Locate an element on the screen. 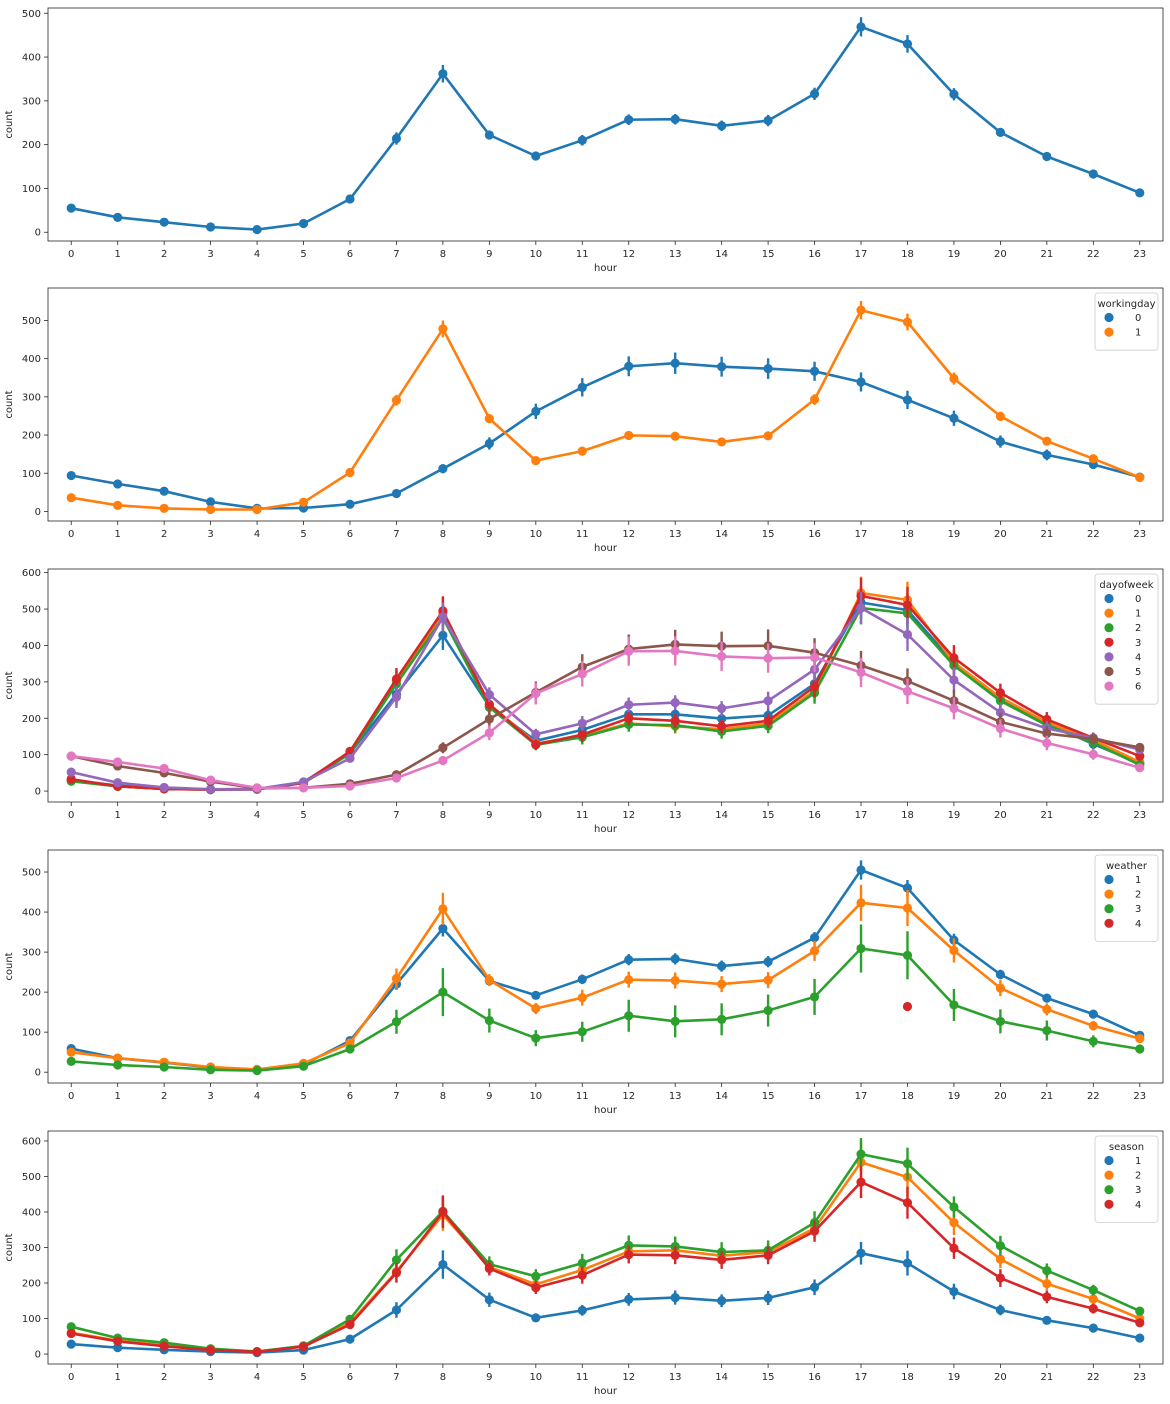  x-tick-label: 17 is located at coordinates (861, 1377).